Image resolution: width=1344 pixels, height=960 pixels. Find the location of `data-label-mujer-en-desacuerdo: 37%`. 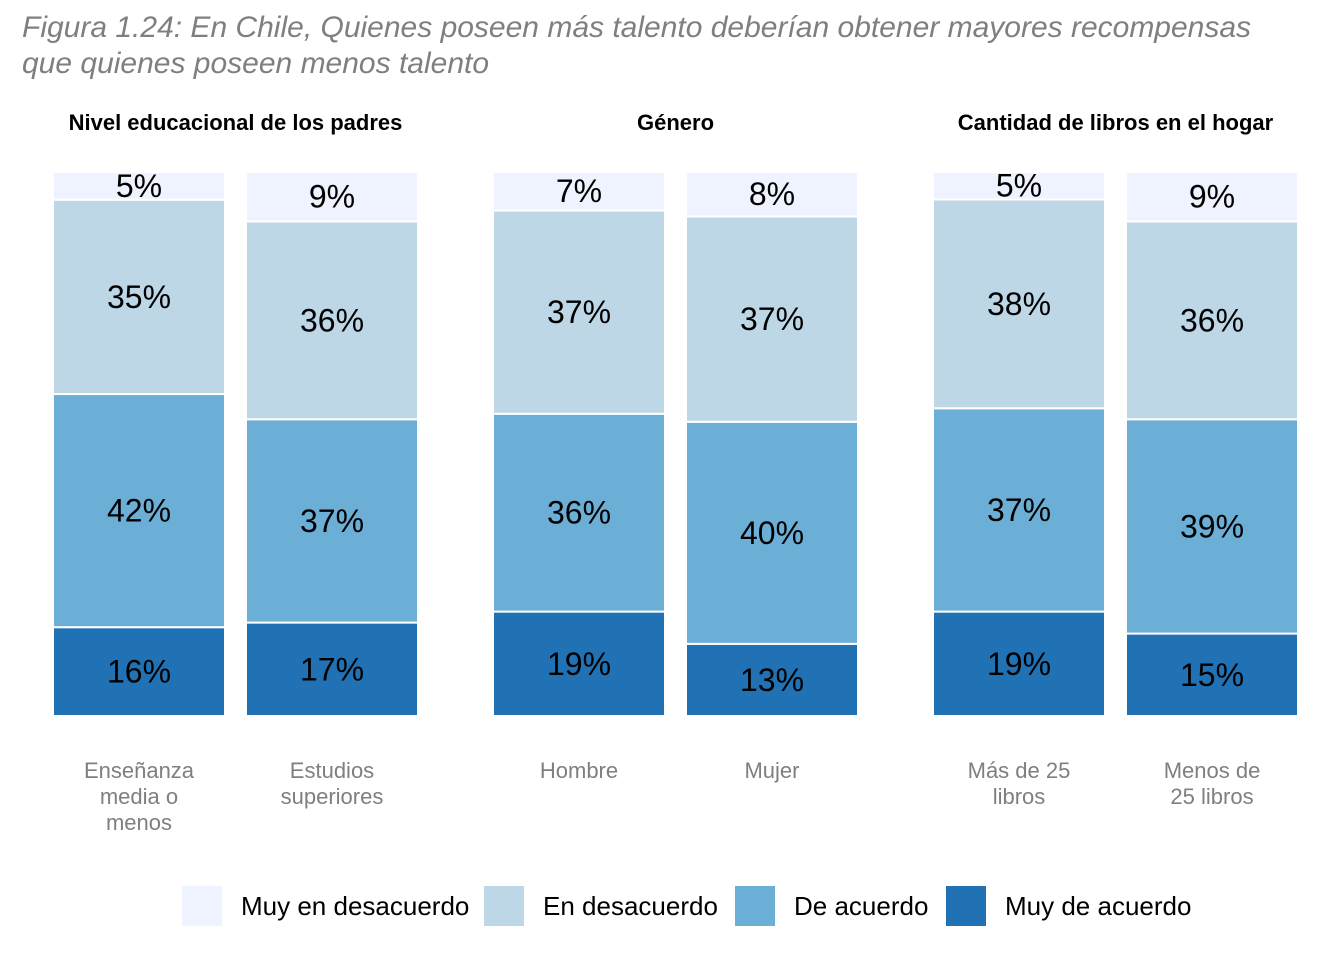

data-label-mujer-en-desacuerdo: 37% is located at coordinates (772, 319).